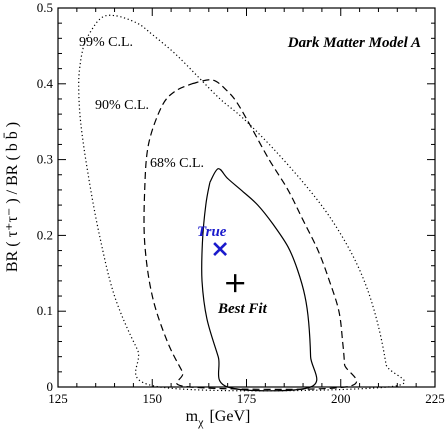 Image resolution: width=448 pixels, height=436 pixels. What do you see at coordinates (12, 197) in the screenshot?
I see `y-axis-label: BR ( τ⁺τ⁻ ) / BR ( b b̄ )` at bounding box center [12, 197].